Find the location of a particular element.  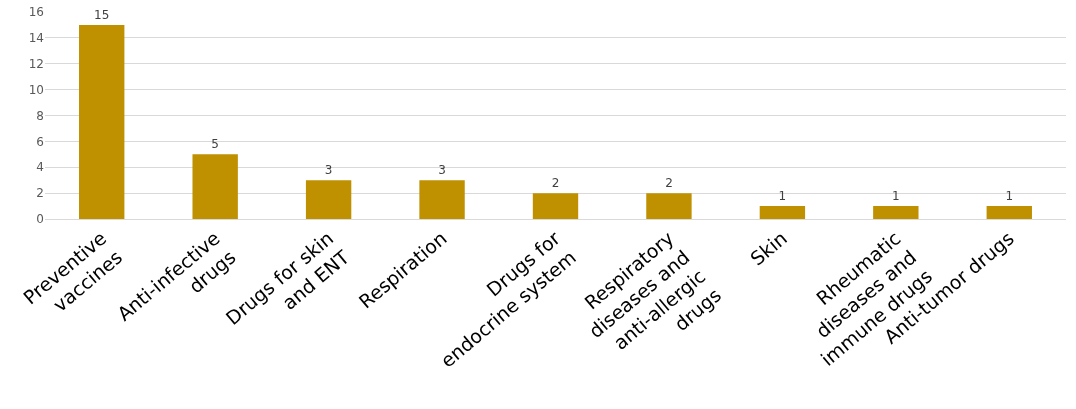

data-label: 5 is located at coordinates (215, 144).